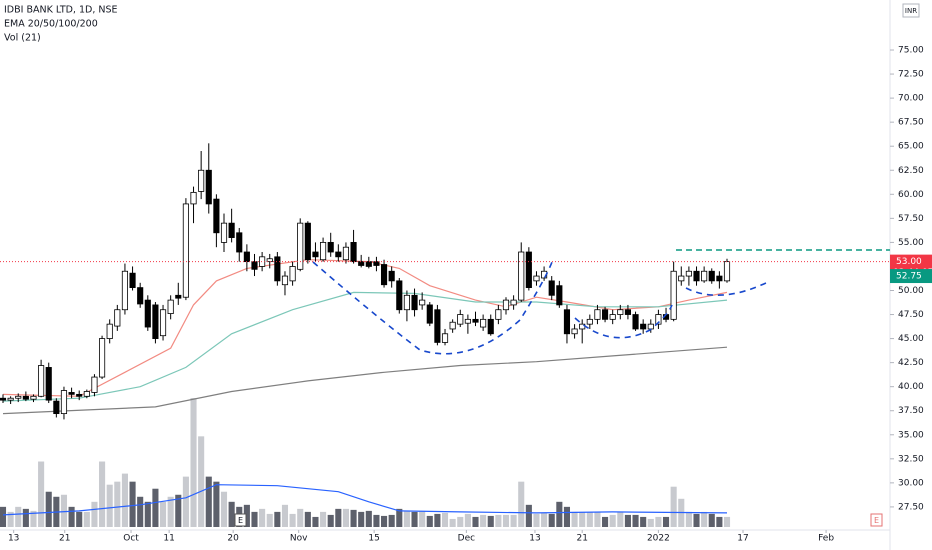 This screenshot has height=550, width=932. I want to click on y-tick-label: 32.50, so click(911, 459).